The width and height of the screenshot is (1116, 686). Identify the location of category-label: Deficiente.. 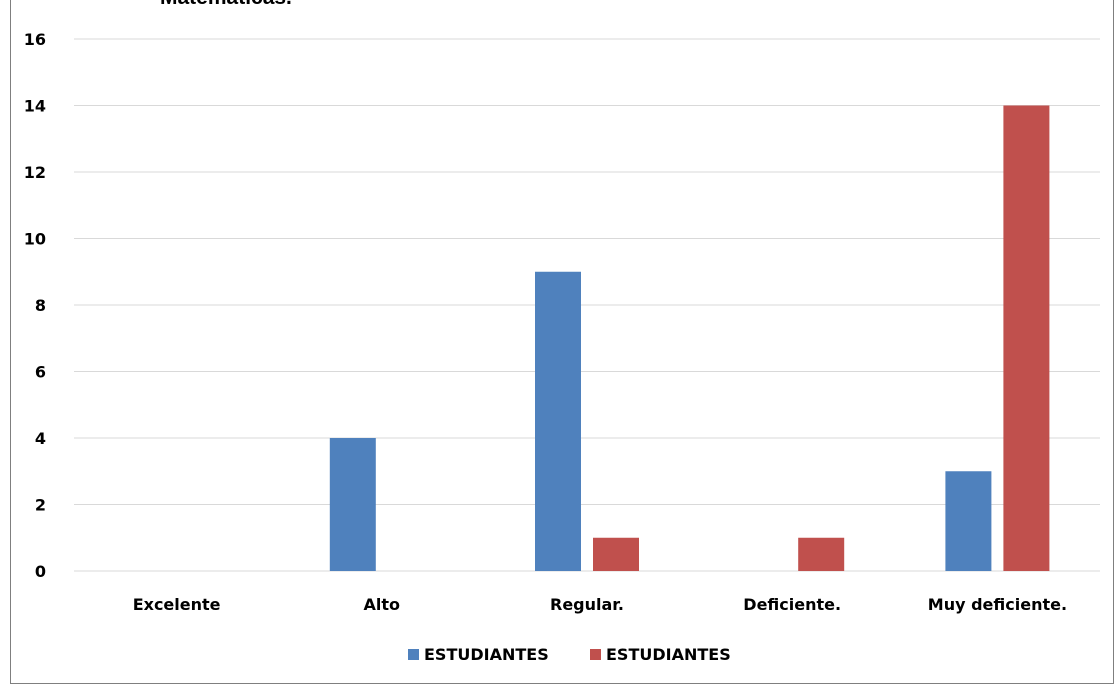
(792, 604).